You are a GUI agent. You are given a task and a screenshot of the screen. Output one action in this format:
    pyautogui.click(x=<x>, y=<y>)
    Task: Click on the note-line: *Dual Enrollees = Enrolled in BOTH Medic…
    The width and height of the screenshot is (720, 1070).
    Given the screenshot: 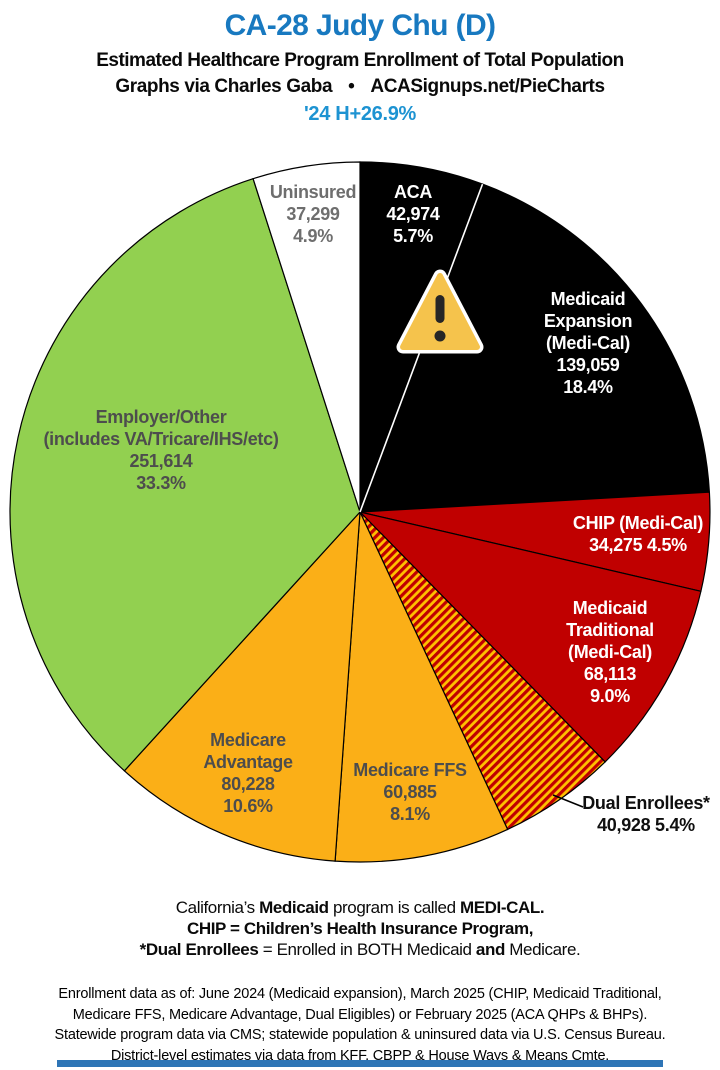 What is the action you would take?
    pyautogui.click(x=360, y=949)
    